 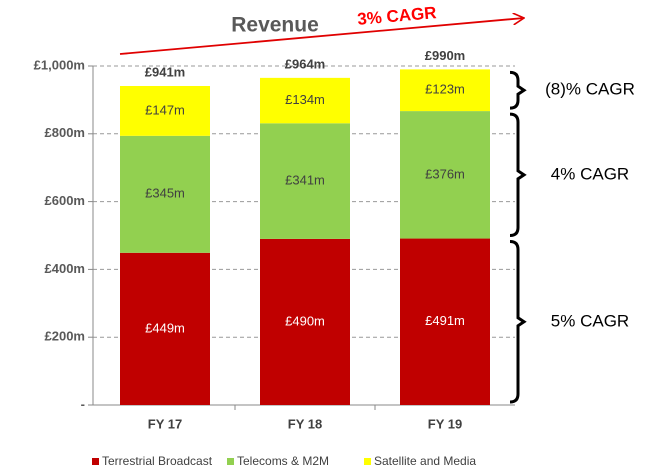 I want to click on y-tick-label: £400m, so click(x=65, y=268).